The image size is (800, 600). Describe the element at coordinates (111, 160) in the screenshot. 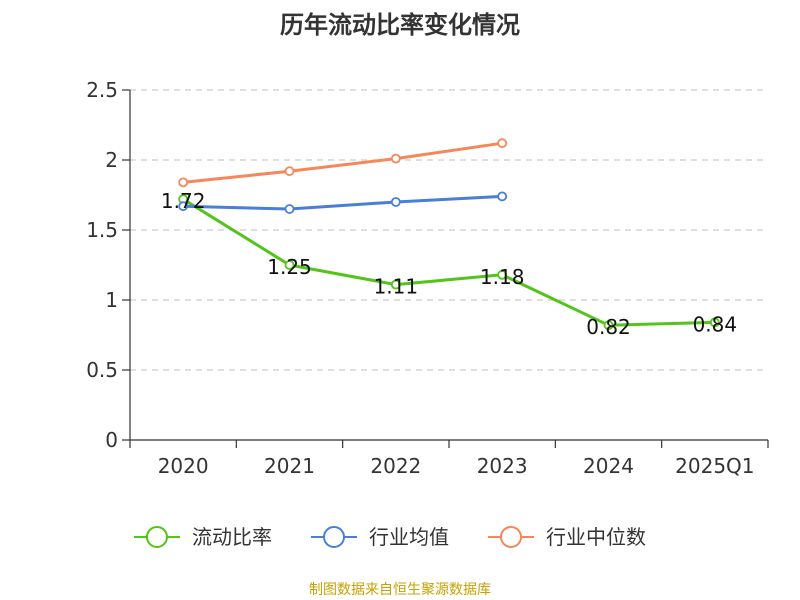

I see `y-tick-label: 2` at that location.